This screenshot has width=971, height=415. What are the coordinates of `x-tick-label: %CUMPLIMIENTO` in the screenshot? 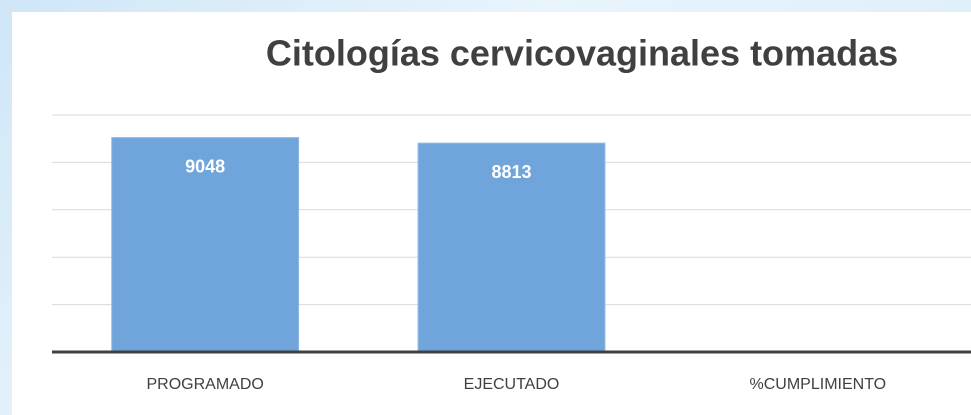 It's located at (818, 384).